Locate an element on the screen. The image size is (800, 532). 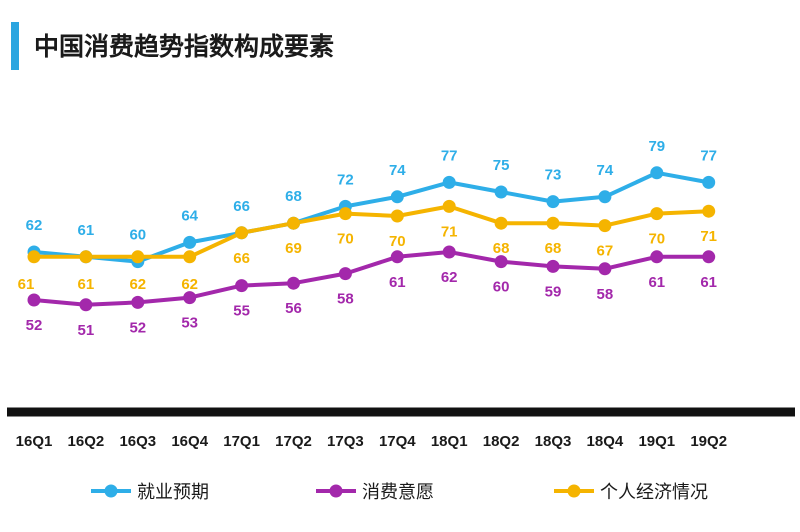
data-label: 67 is located at coordinates (605, 251).